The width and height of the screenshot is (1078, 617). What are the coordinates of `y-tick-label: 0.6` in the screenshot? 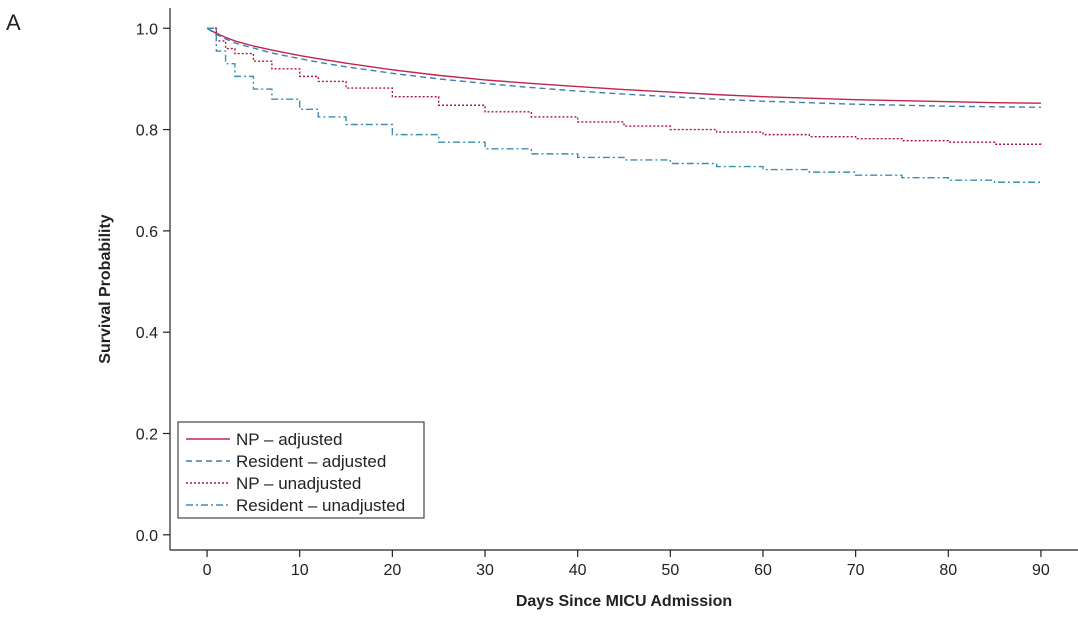 It's located at (147, 232).